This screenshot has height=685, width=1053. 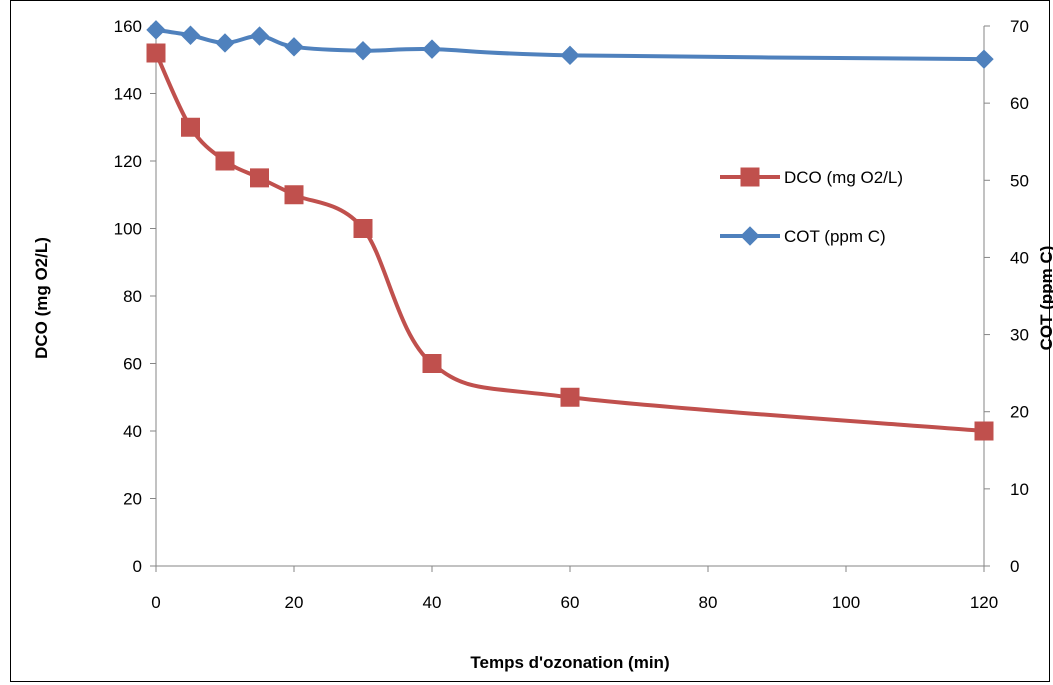 What do you see at coordinates (750, 177) in the screenshot?
I see `legend-item-dco-swatch-marker` at bounding box center [750, 177].